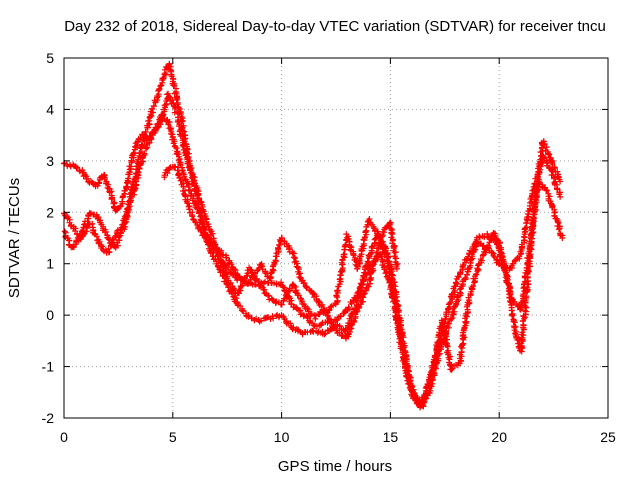 The height and width of the screenshot is (480, 640). What do you see at coordinates (608, 437) in the screenshot?
I see `x-tick-label: 25` at bounding box center [608, 437].